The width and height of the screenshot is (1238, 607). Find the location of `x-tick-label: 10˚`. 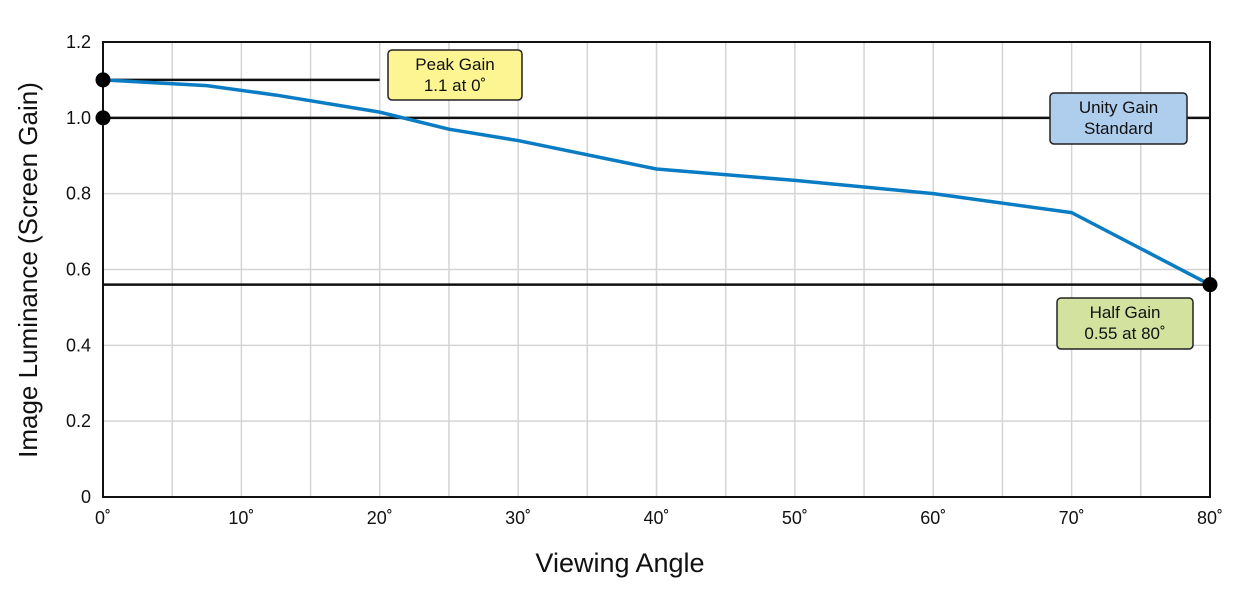

x-tick-label: 10˚ is located at coordinates (241, 518).